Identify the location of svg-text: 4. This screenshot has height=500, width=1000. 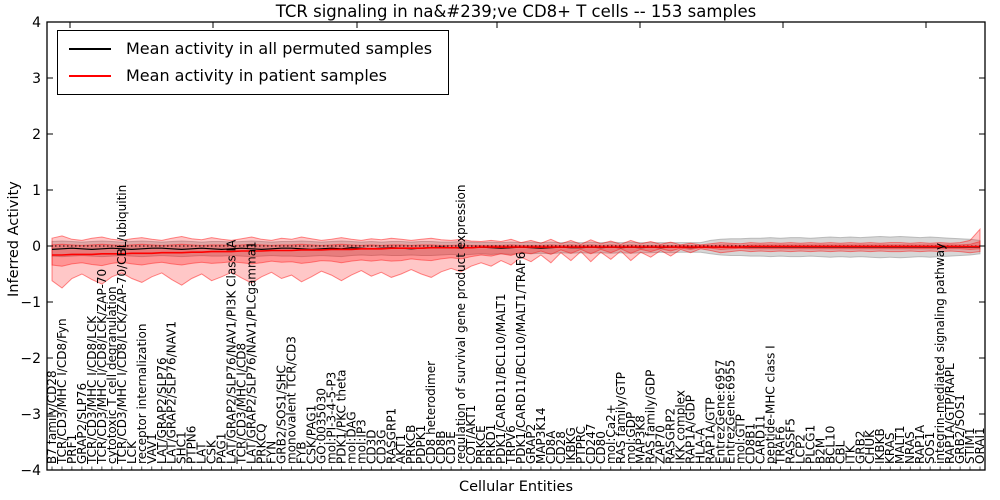
(36, 23).